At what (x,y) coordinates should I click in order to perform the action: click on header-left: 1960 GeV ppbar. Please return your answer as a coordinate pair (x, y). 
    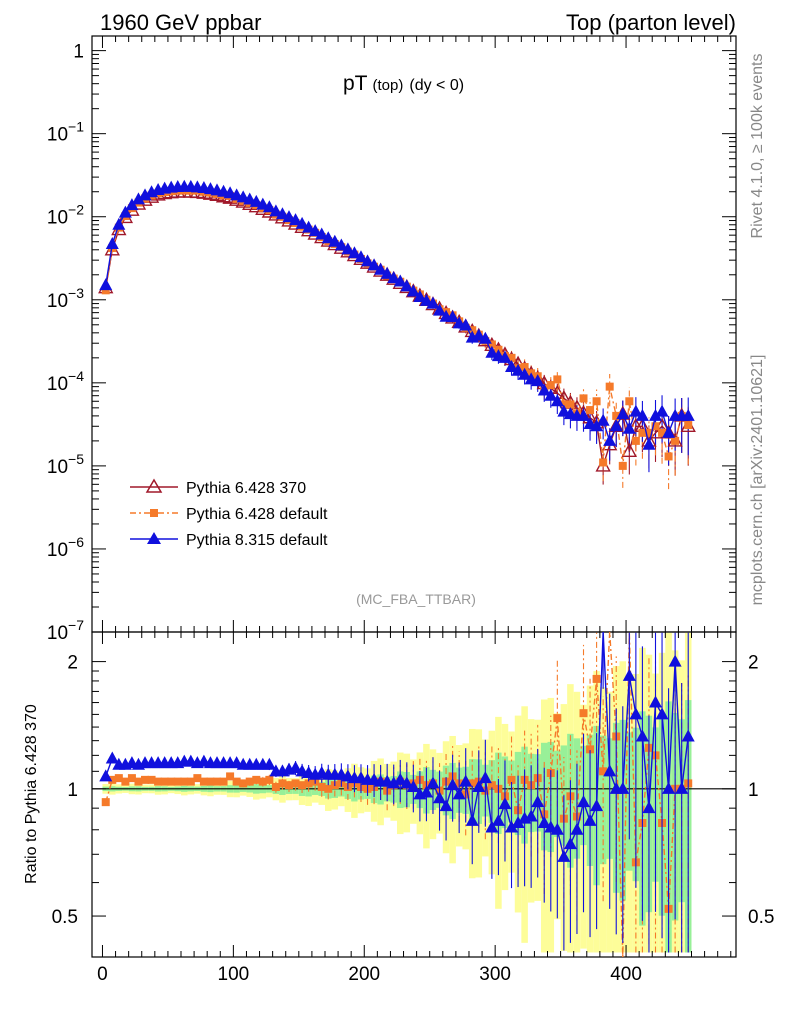
    Looking at the image, I should click on (180, 22).